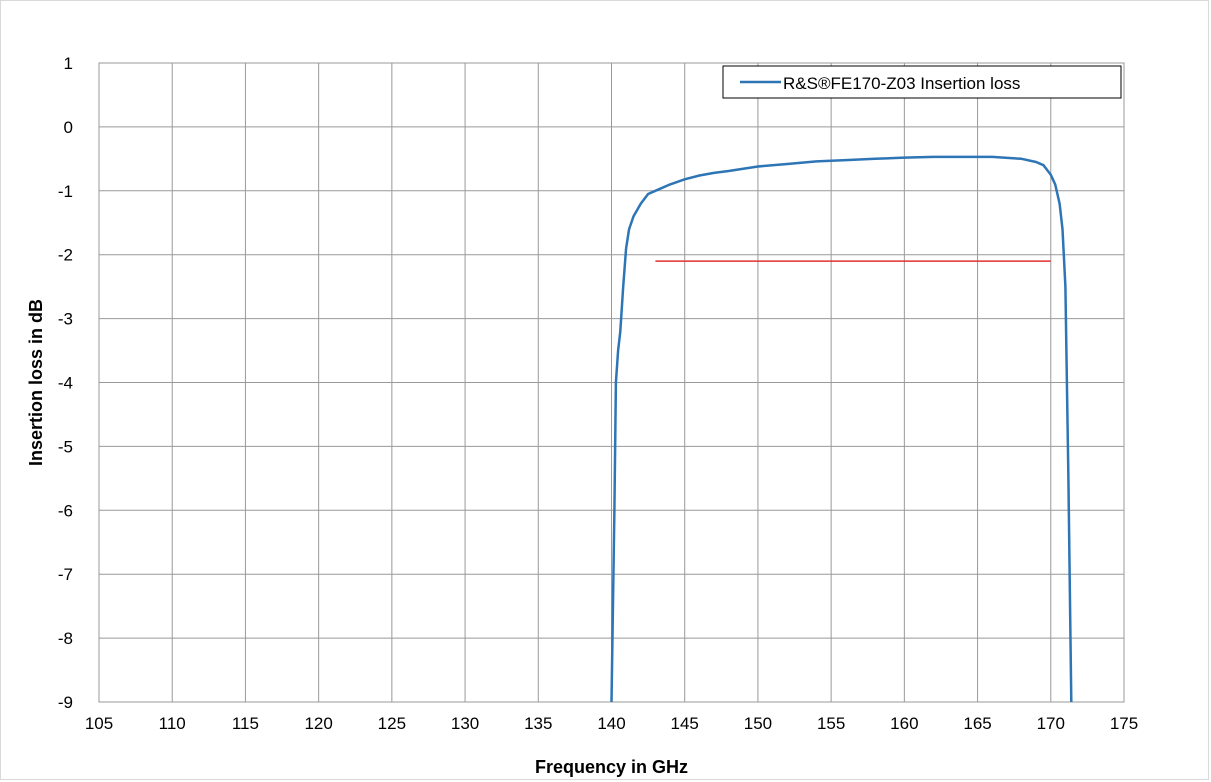 The image size is (1211, 782). Describe the element at coordinates (65, 319) in the screenshot. I see `y-tick-label: -3` at that location.